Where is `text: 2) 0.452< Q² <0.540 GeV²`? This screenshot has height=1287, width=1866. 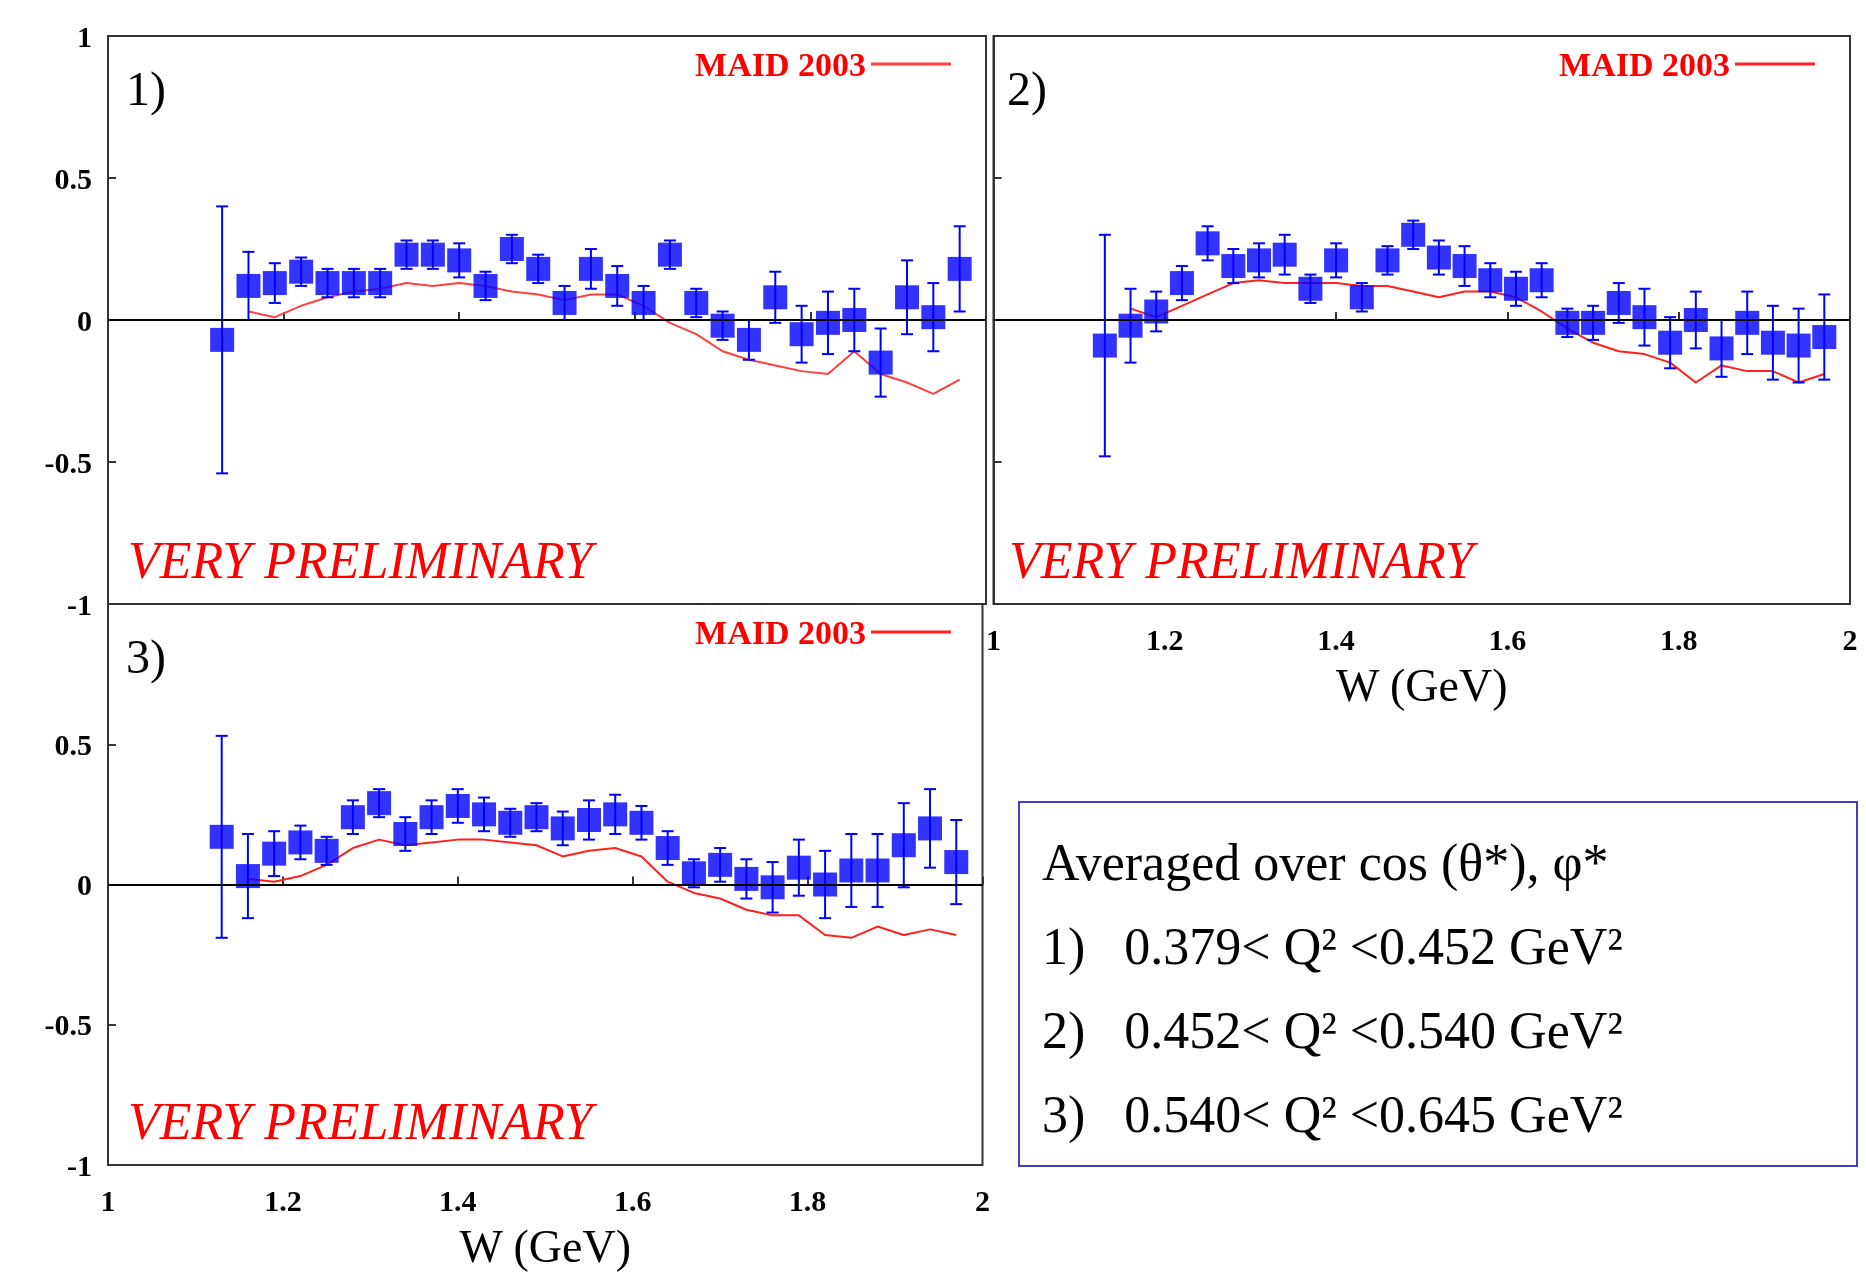
text: 2) 0.452< Q² <0.540 GeV² is located at coordinates (1333, 1031).